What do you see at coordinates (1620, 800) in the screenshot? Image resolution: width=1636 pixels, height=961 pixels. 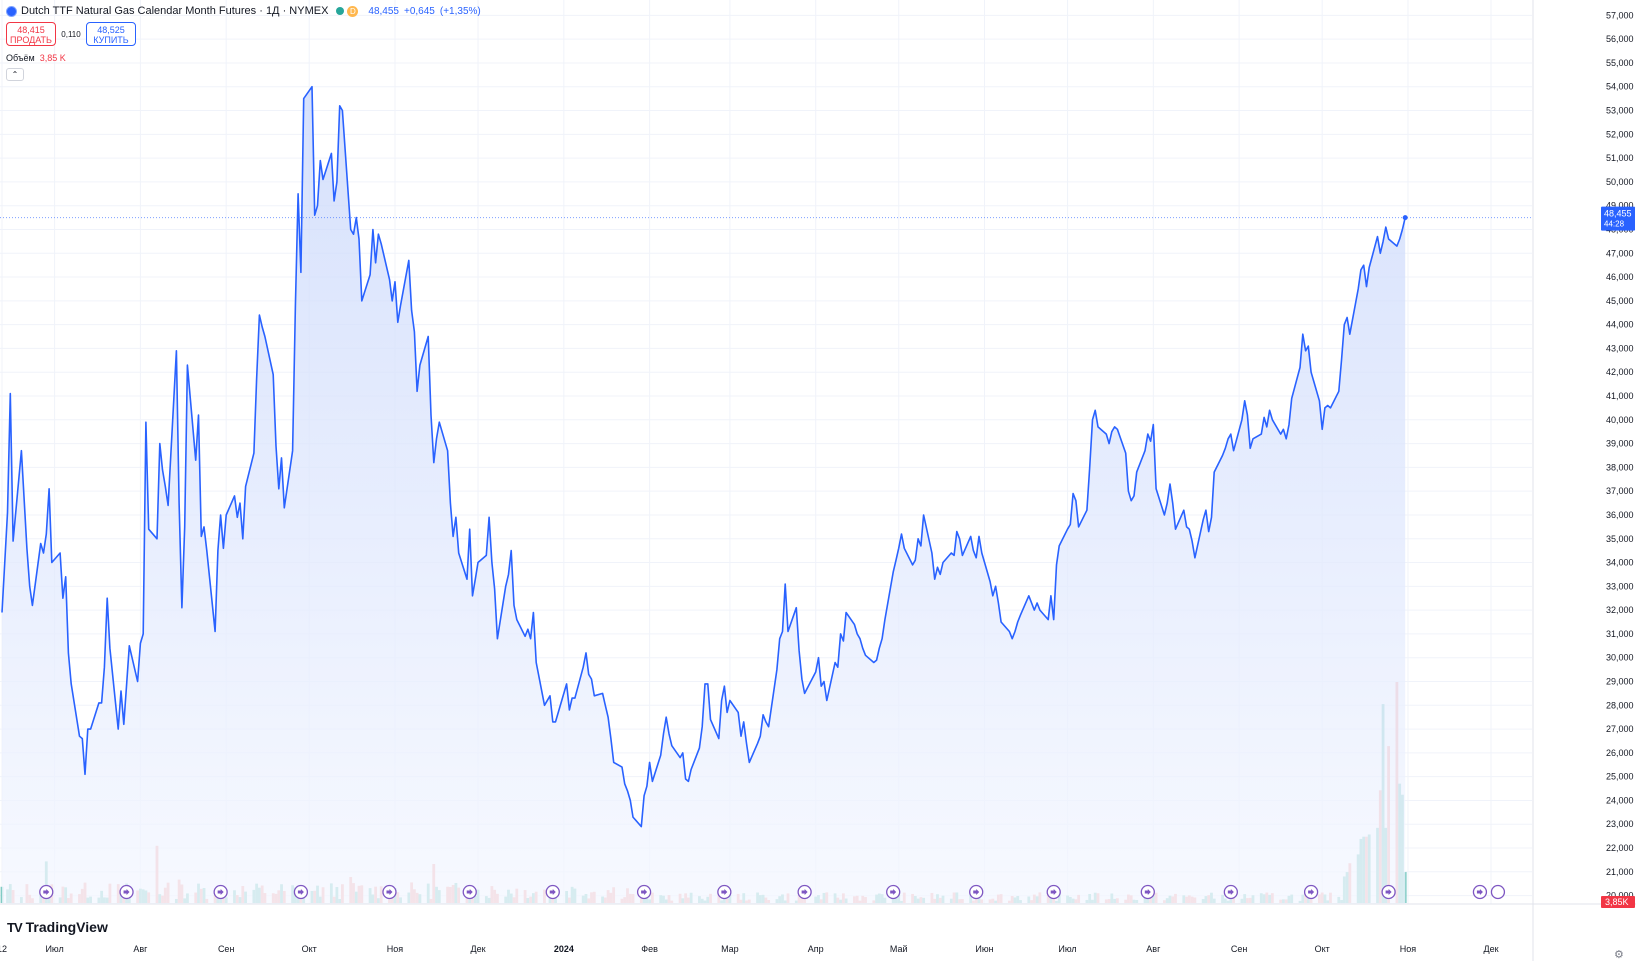 I see `y-tick-label: 24,000` at bounding box center [1620, 800].